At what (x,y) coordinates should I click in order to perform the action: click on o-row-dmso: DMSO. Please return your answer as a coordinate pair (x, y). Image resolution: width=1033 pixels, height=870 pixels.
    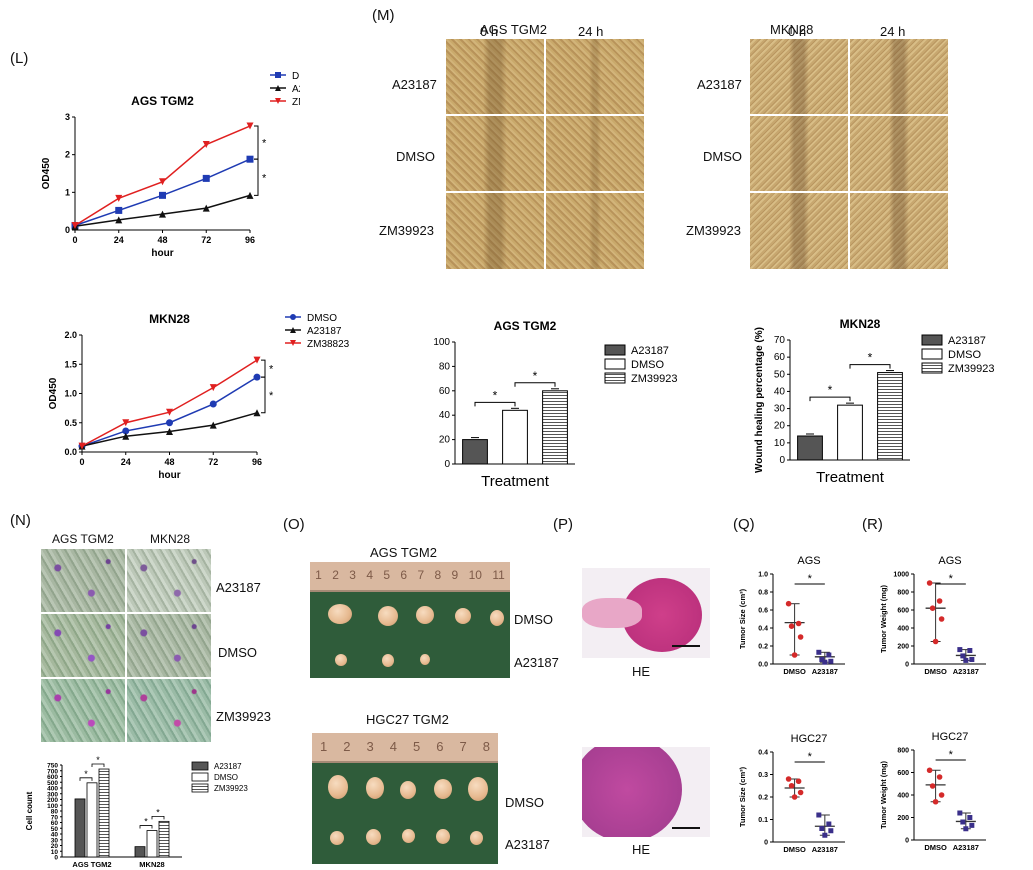
    Looking at the image, I should click on (533, 619).